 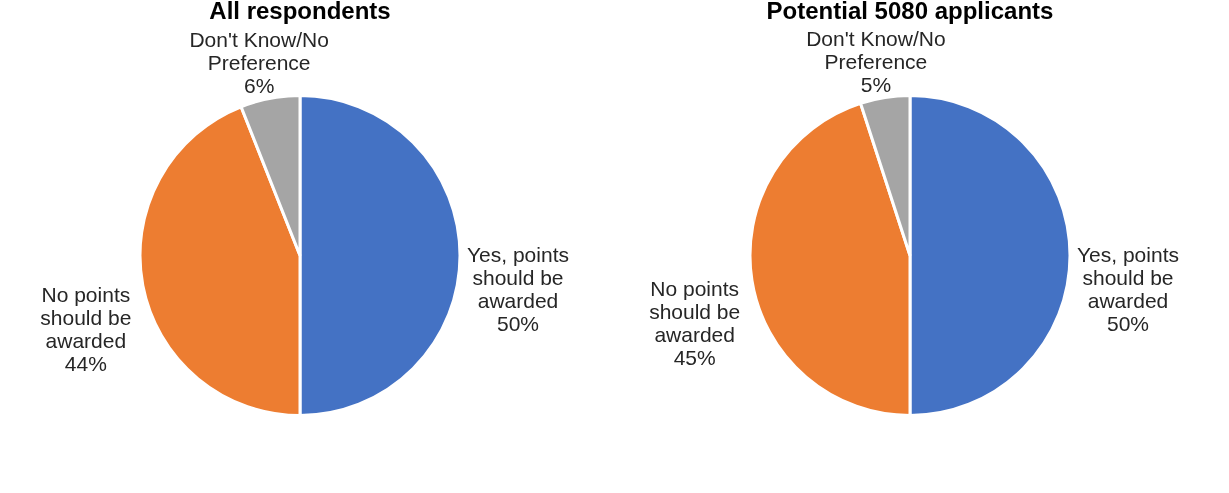 I want to click on chart-title: All respondents, so click(x=300, y=12).